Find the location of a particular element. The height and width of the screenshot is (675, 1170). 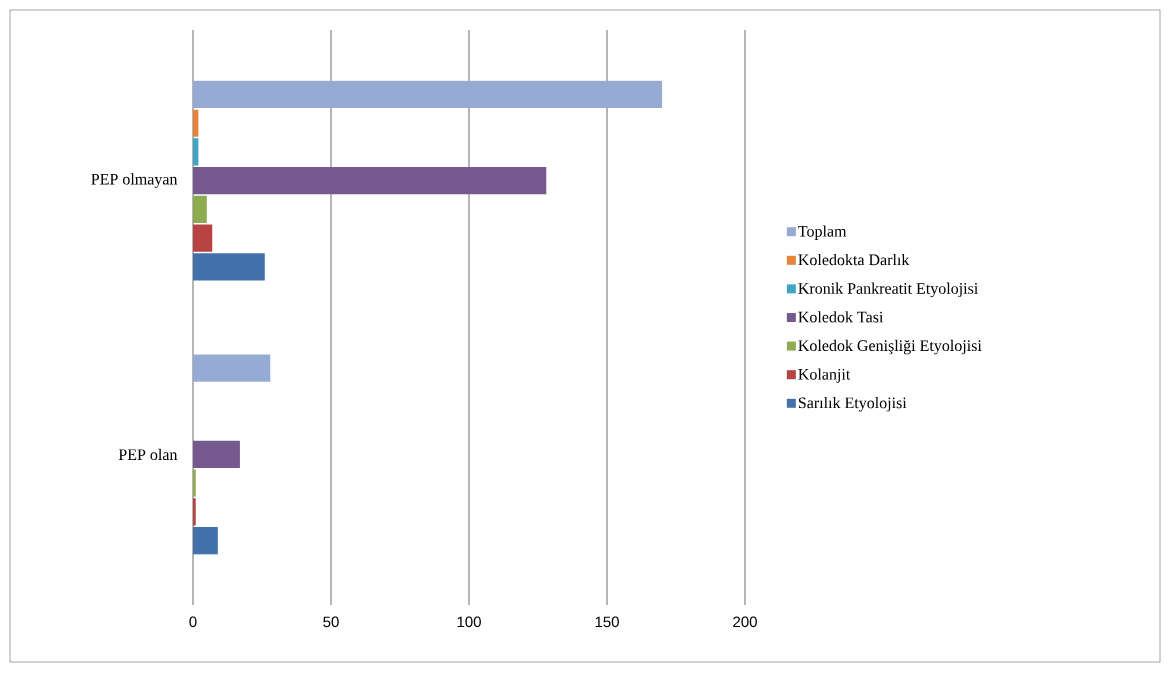

legend-label: Kolanjit is located at coordinates (824, 375).